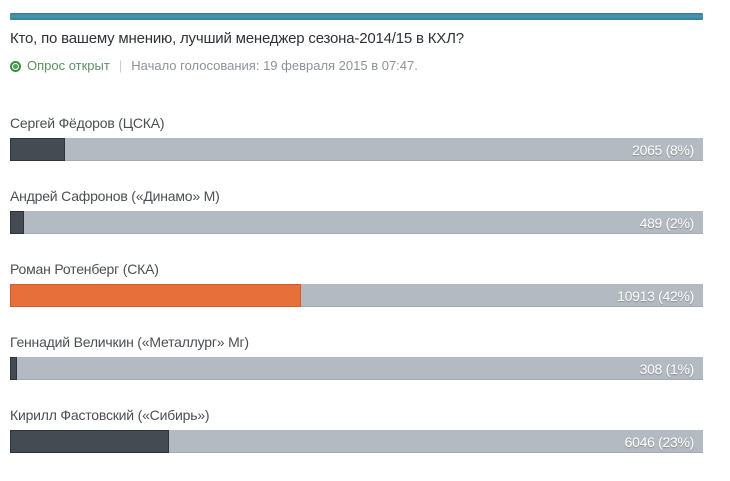  I want to click on result-value: 10913 (42%), so click(655, 295).